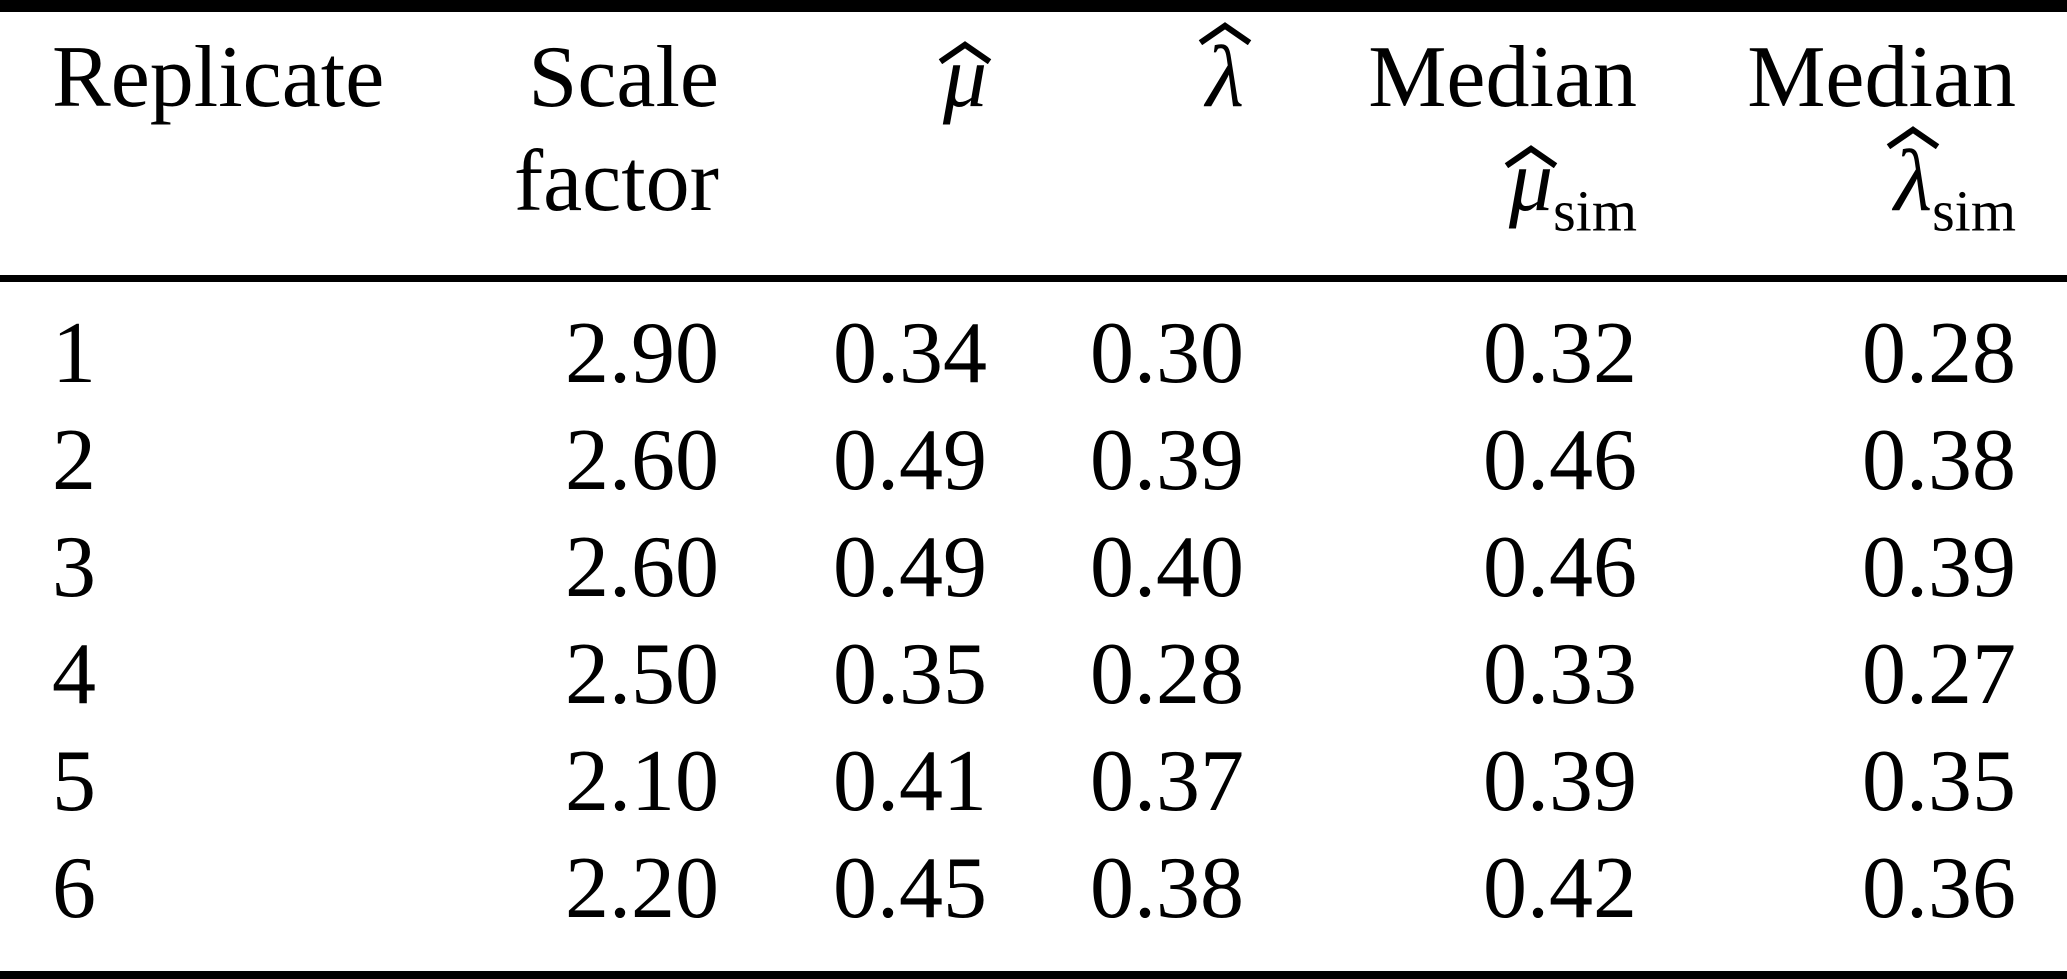 This screenshot has width=2067, height=979. What do you see at coordinates (74, 674) in the screenshot?
I see `cell-replicate: 4` at bounding box center [74, 674].